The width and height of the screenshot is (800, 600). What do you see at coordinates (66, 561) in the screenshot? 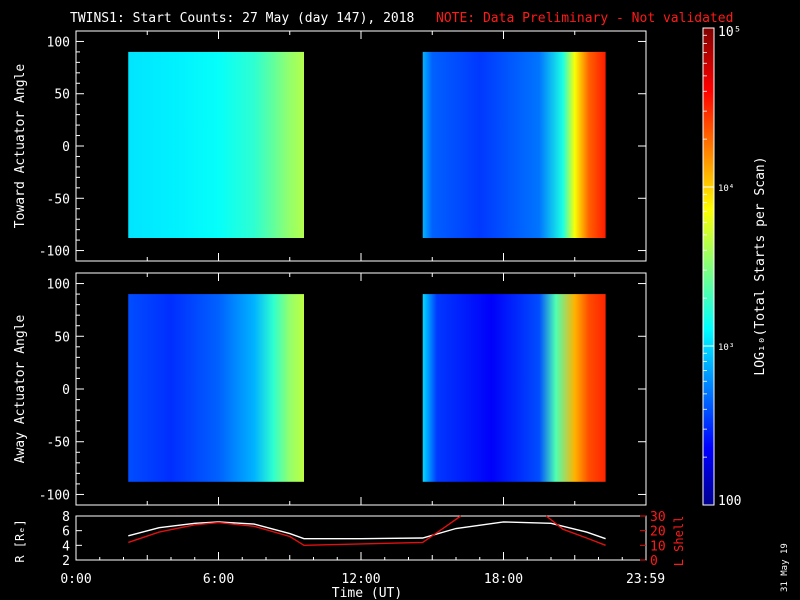
I see `r-tick-label: 2` at bounding box center [66, 561].